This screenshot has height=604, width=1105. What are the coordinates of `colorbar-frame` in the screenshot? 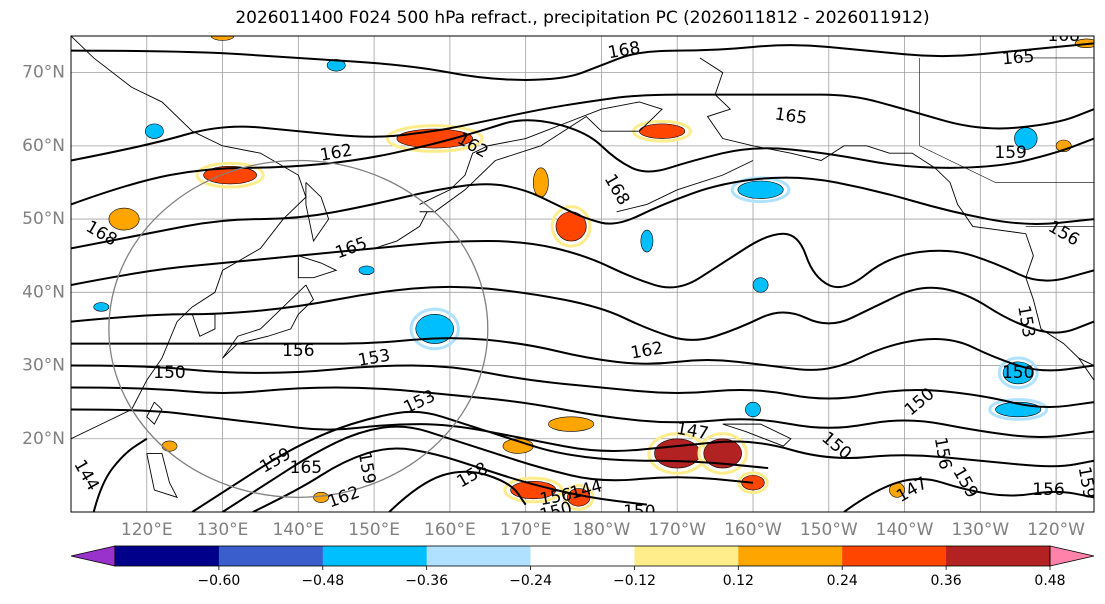 It's located at (582, 556).